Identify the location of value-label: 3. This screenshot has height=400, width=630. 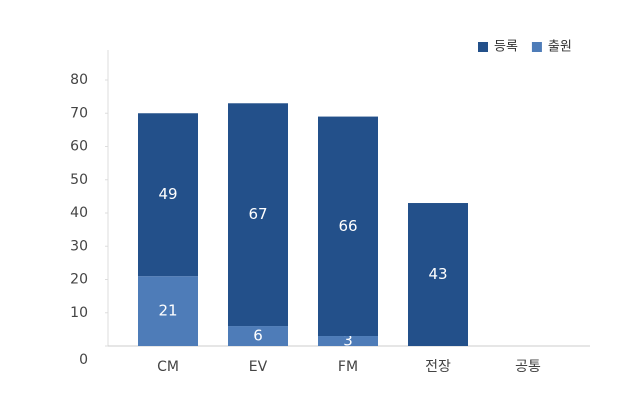
(348, 341).